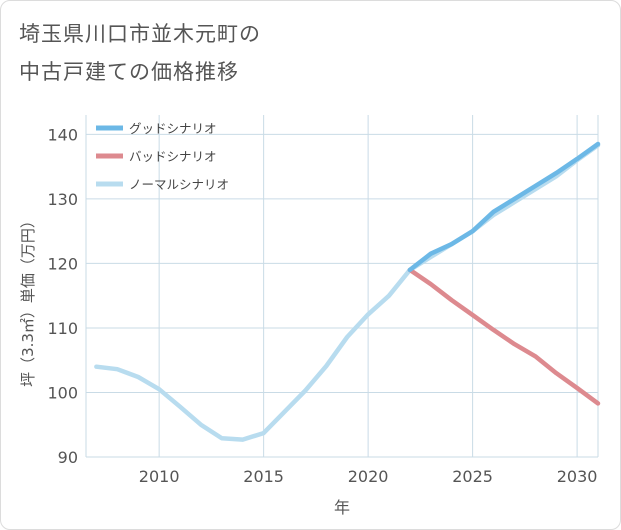  Describe the element at coordinates (62, 328) in the screenshot. I see `y-tick-label: 110` at that location.